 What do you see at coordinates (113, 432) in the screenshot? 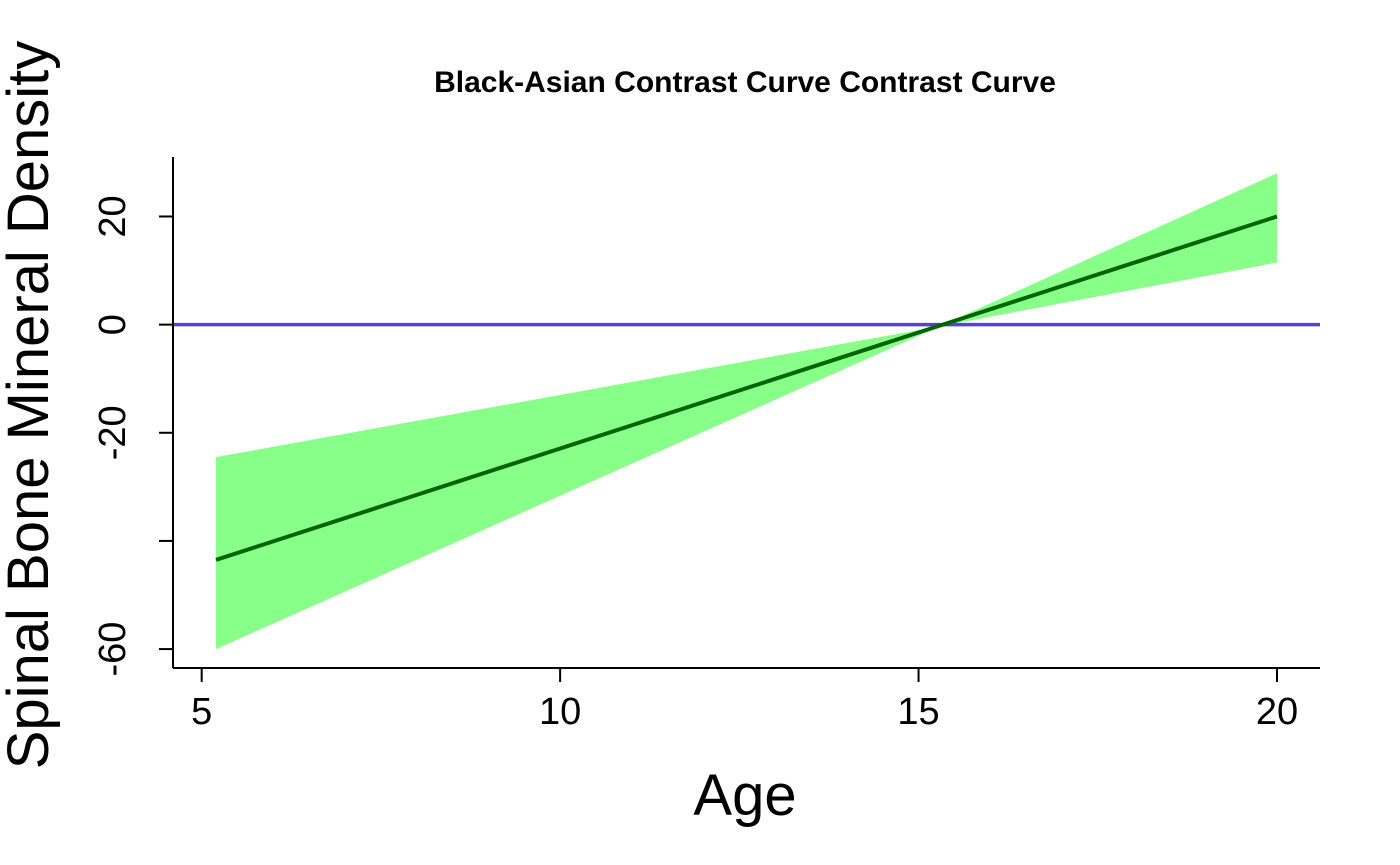
I see `y-tick-label: -20` at bounding box center [113, 432].